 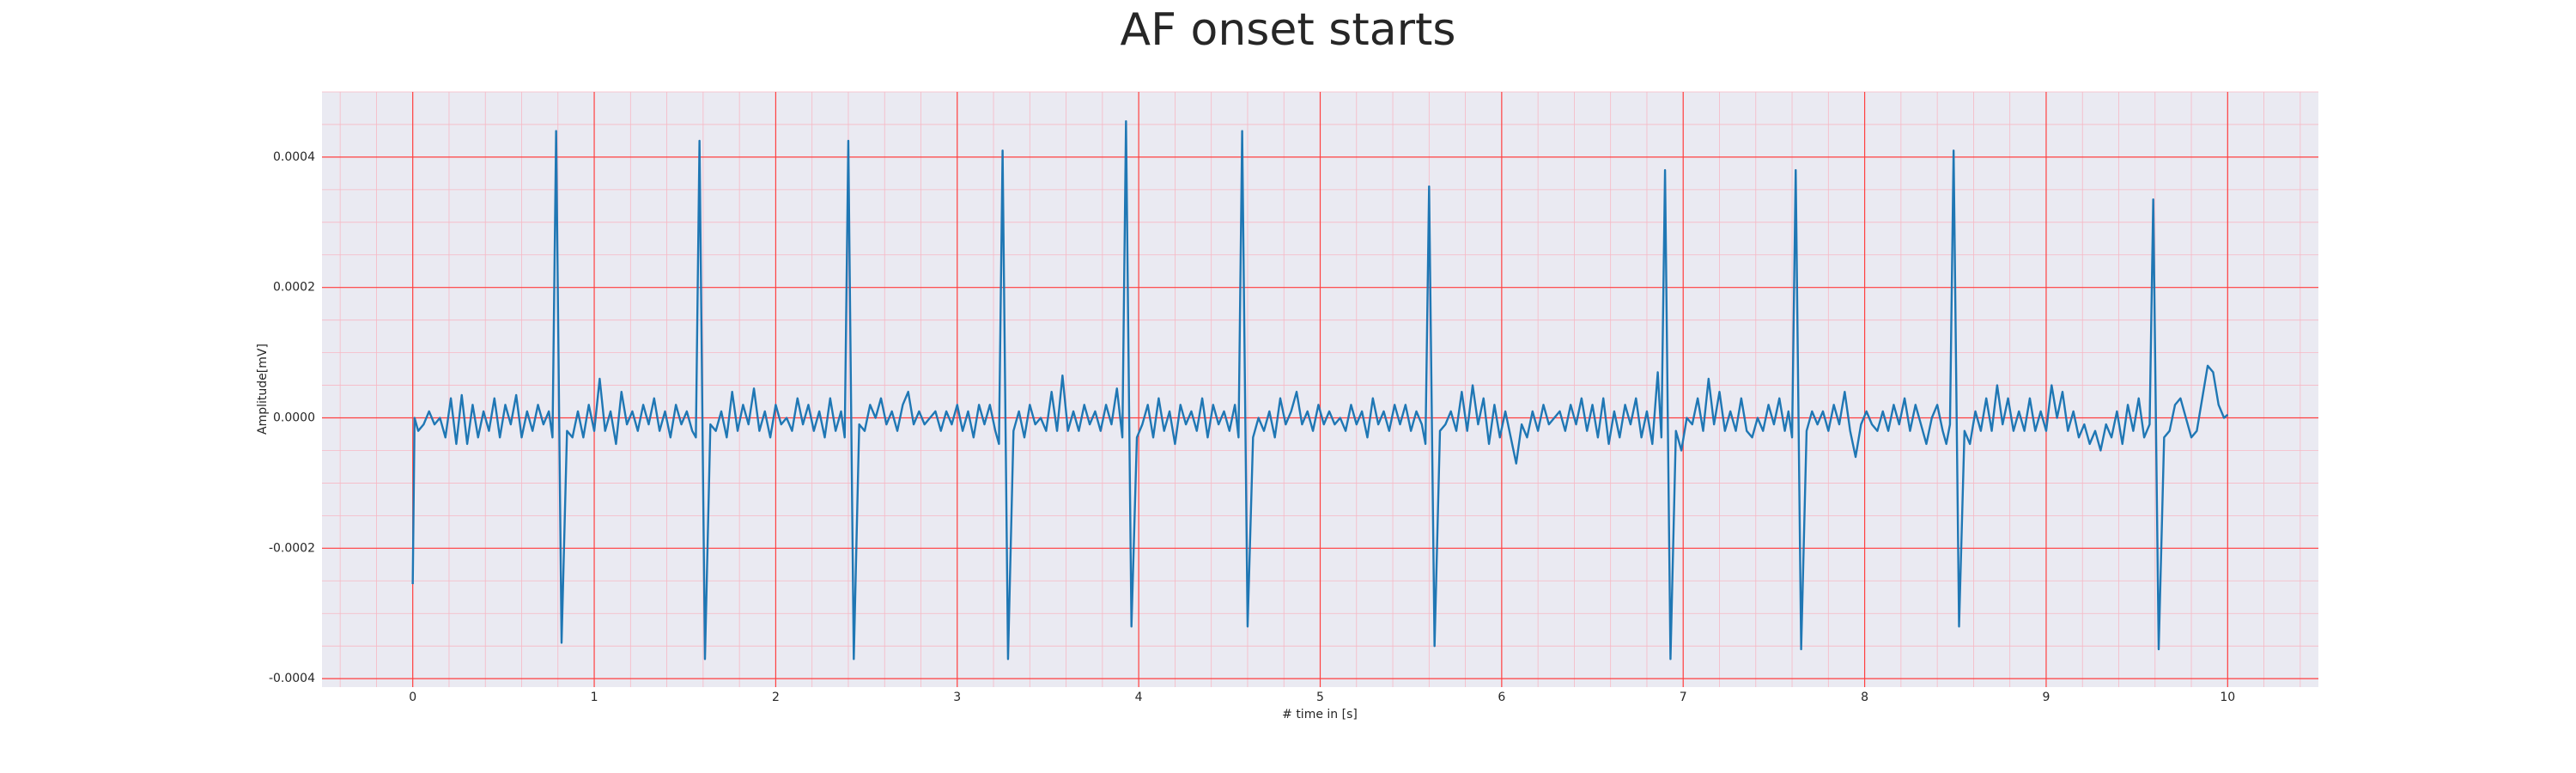 I want to click on x-tick-label: 6, so click(x=1502, y=697).